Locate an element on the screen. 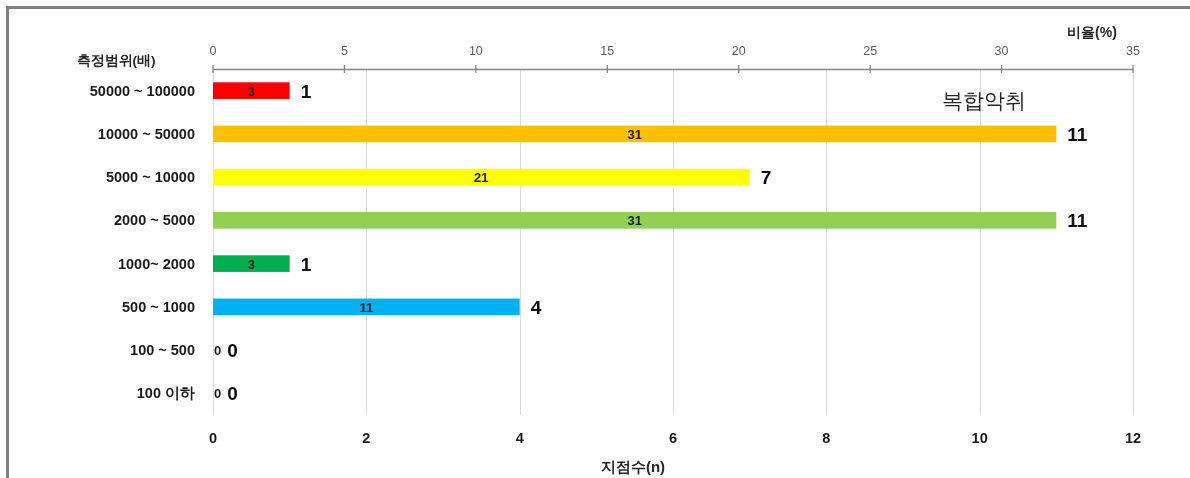 The height and width of the screenshot is (478, 1190). x2-tick-label: 15 is located at coordinates (607, 51).